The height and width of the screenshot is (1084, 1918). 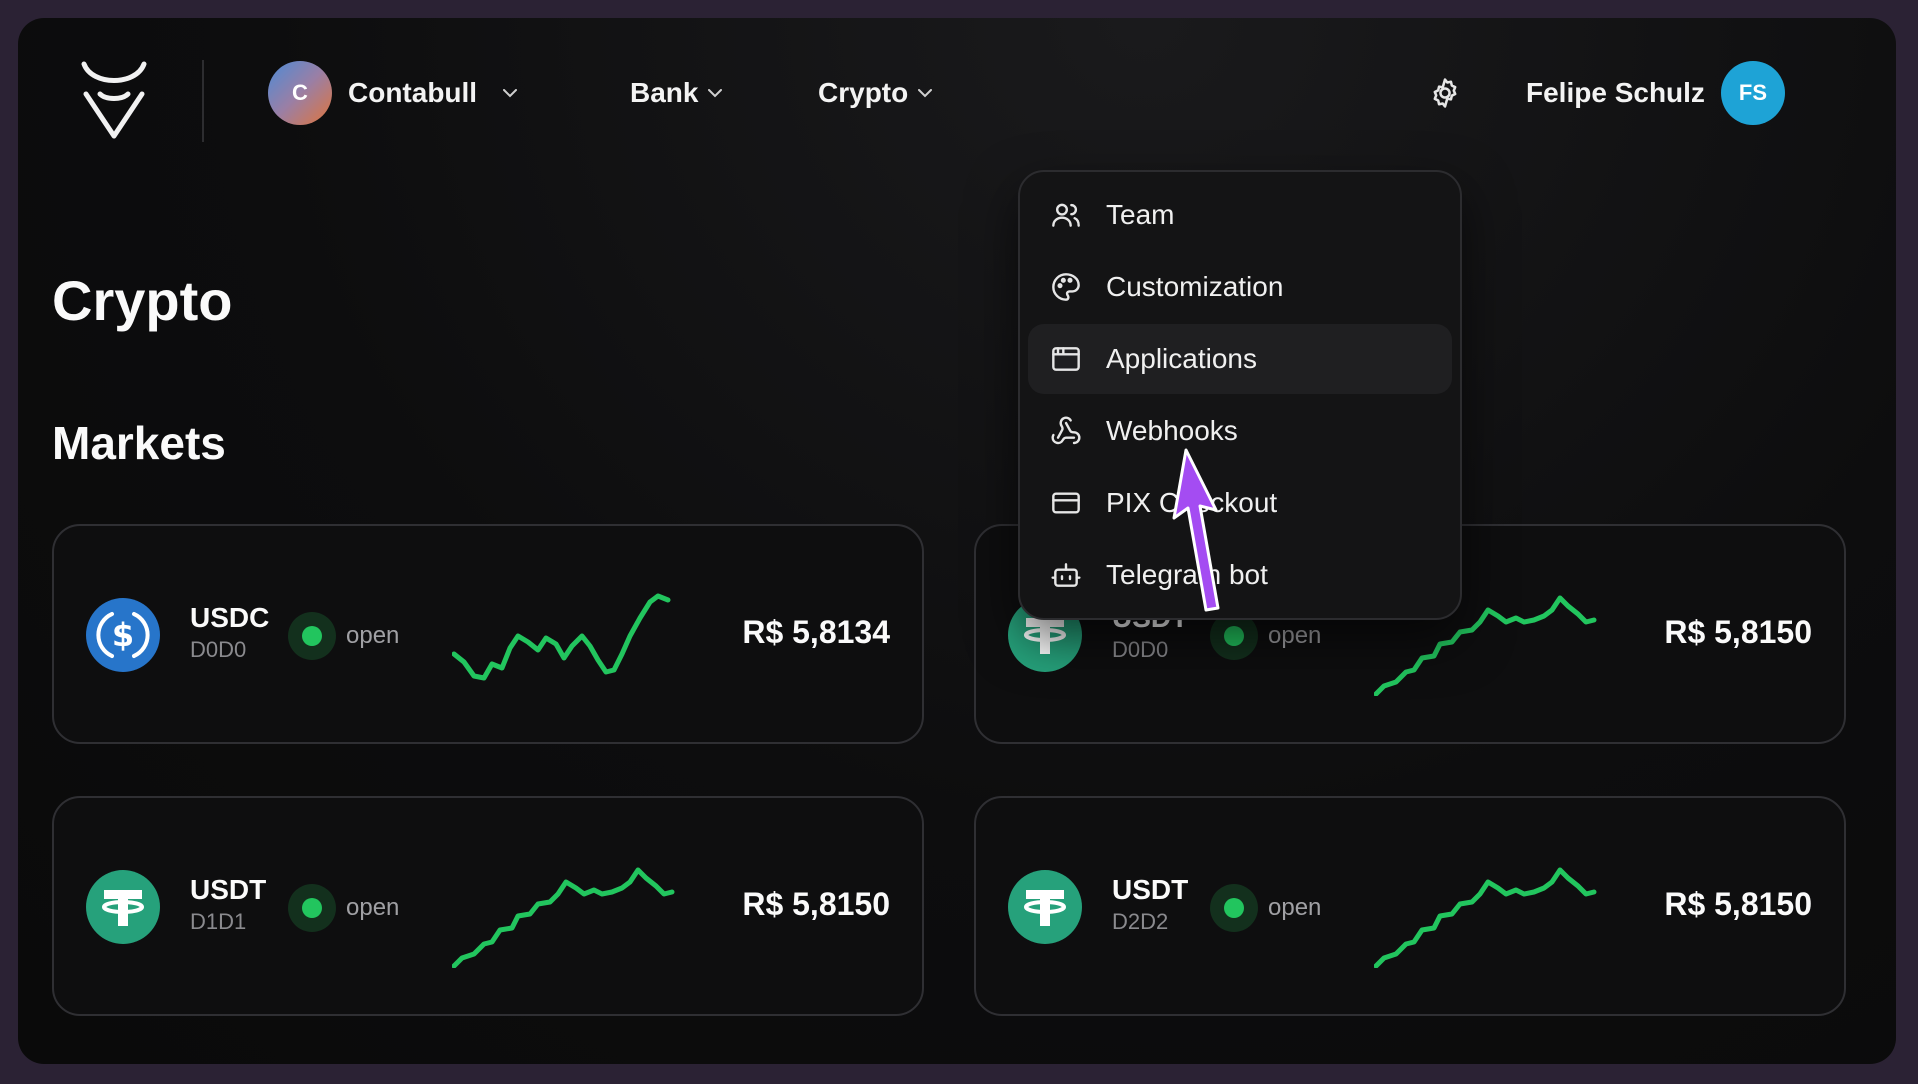 What do you see at coordinates (413, 92) in the screenshot?
I see `org-name: Contabull` at bounding box center [413, 92].